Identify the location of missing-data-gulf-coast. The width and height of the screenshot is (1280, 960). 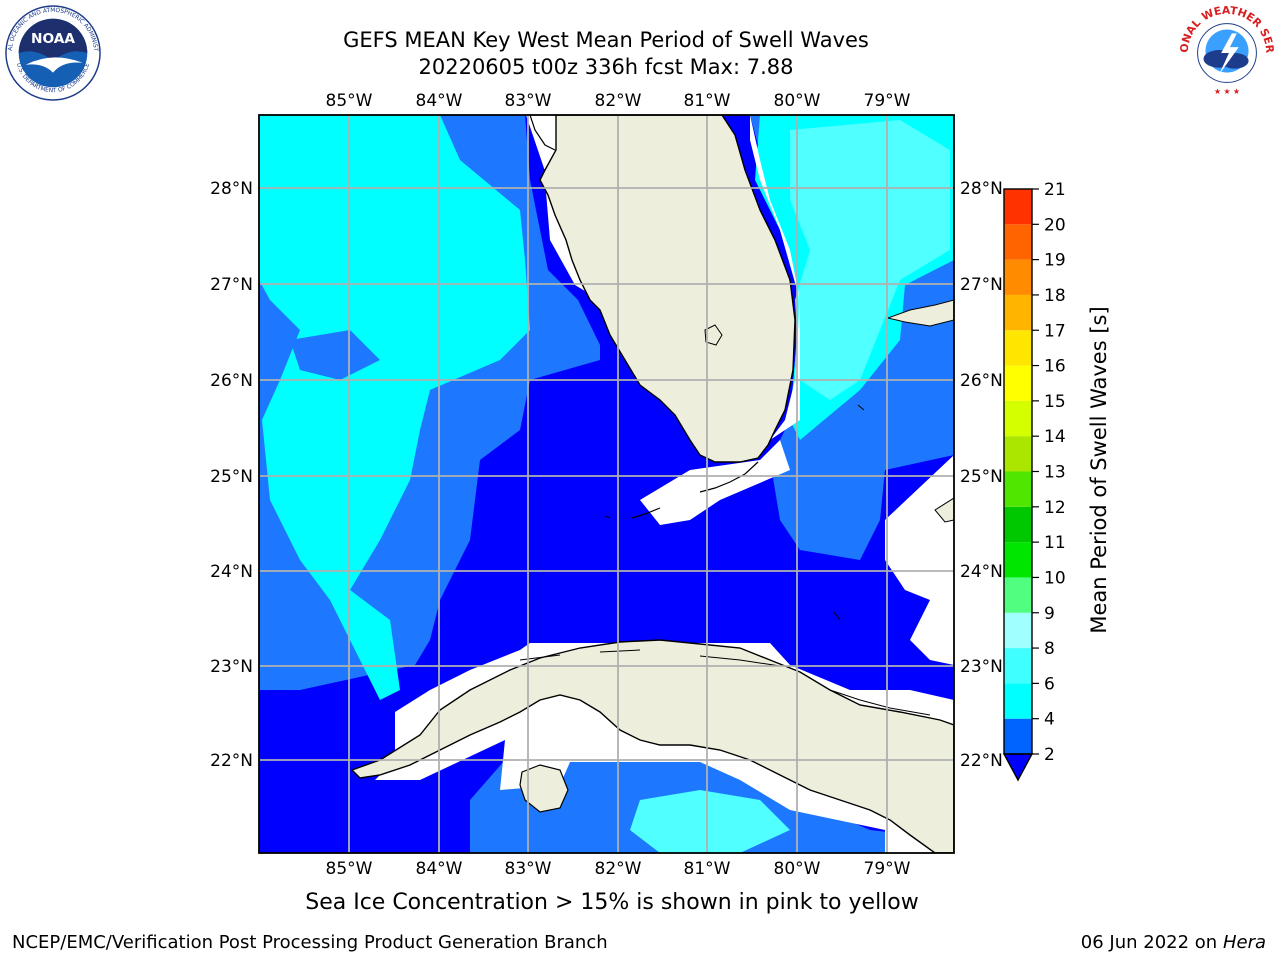
(563, 207).